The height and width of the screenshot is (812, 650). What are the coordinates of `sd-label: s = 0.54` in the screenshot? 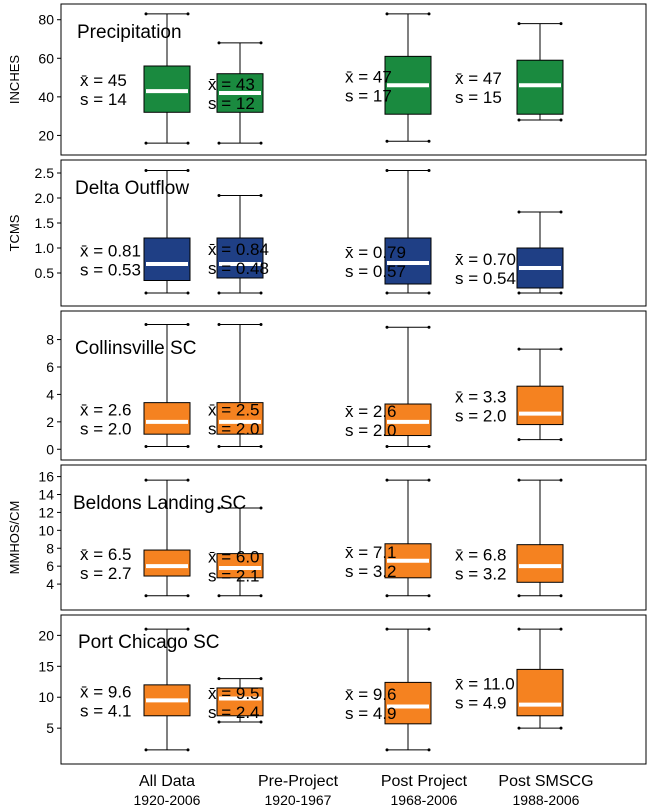 It's located at (485, 278).